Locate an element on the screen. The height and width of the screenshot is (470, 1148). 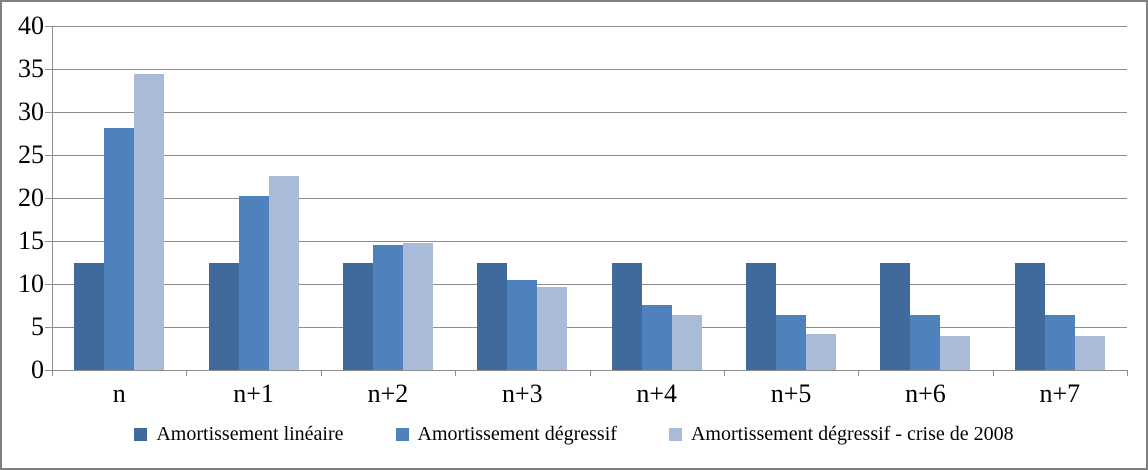
bar-series2-n+3 is located at coordinates (552, 328).